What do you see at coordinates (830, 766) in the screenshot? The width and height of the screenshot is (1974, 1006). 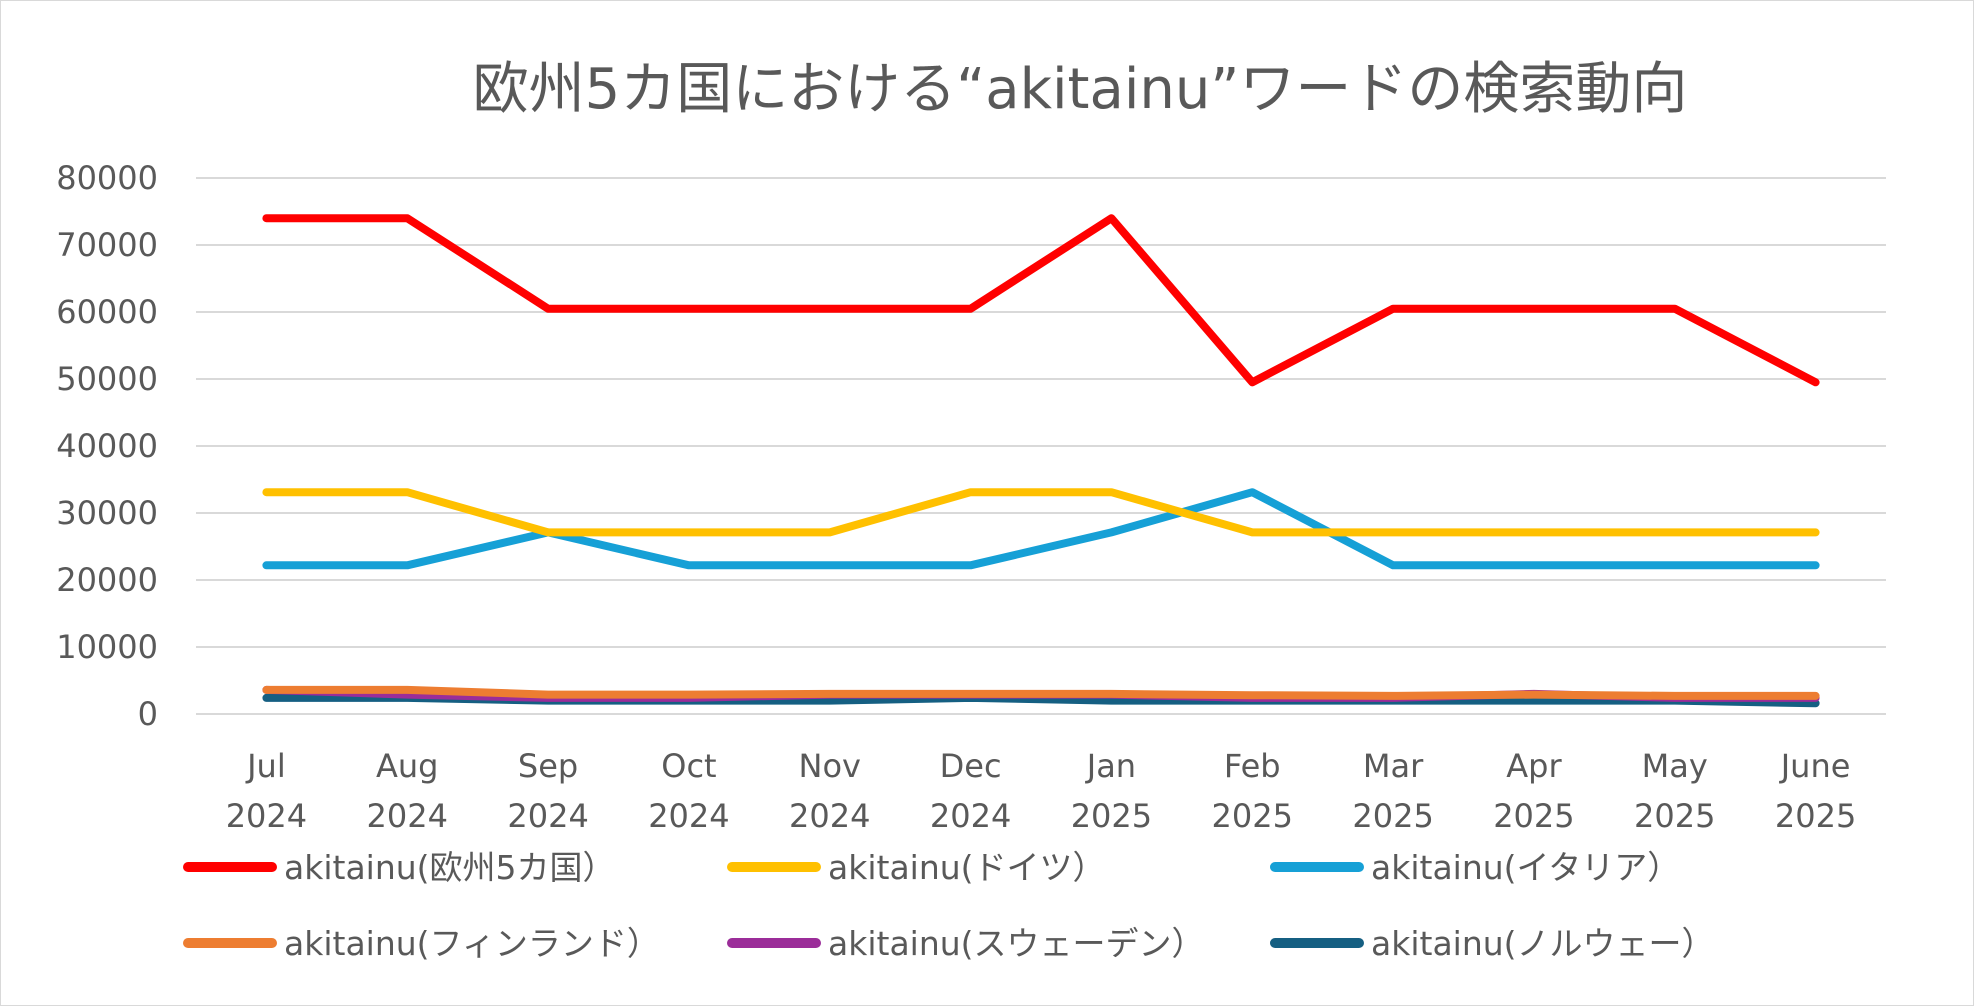 I see `x-tick-month: Nov` at bounding box center [830, 766].